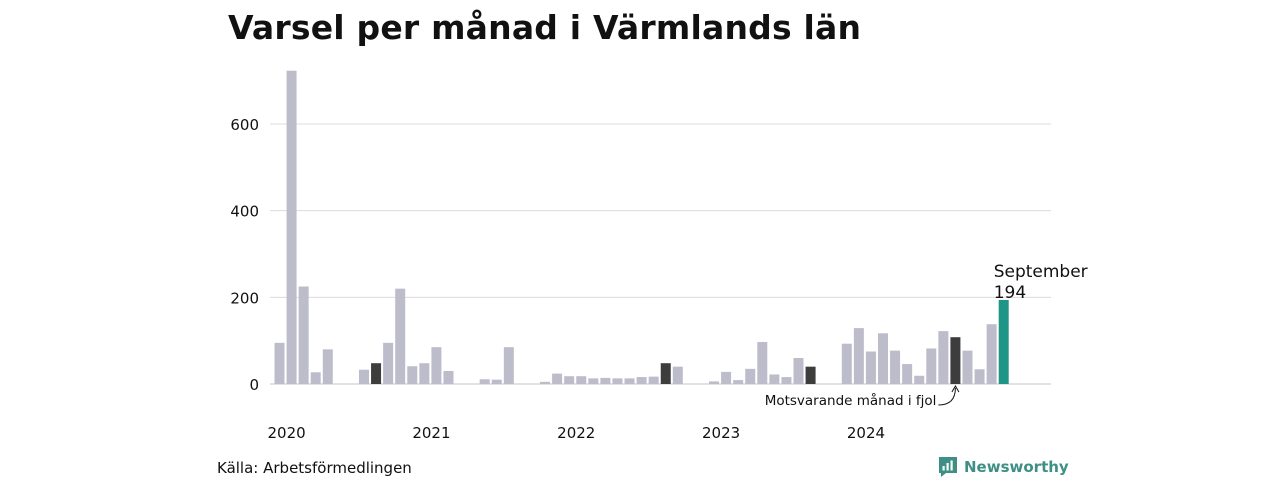 This screenshot has height=480, width=1280. What do you see at coordinates (948, 467) in the screenshot?
I see `newsworthy-logo-icon` at bounding box center [948, 467].